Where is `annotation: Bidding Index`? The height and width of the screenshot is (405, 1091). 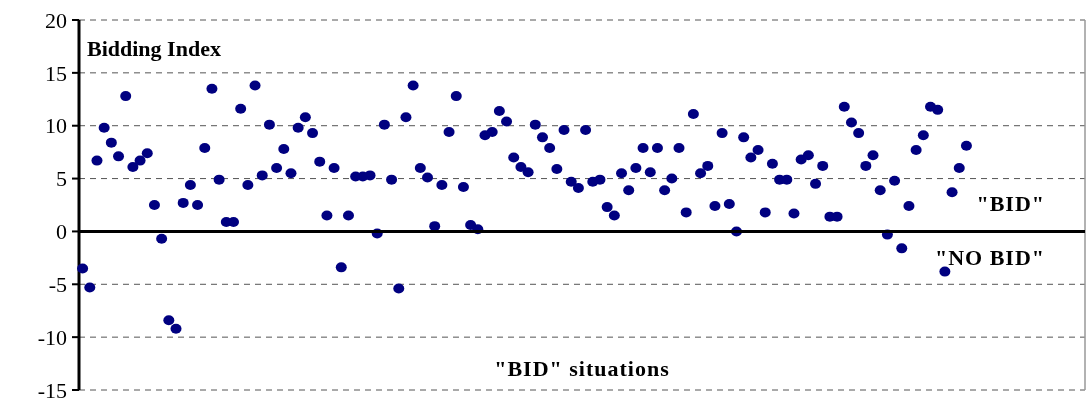 annotation: Bidding Index is located at coordinates (154, 48).